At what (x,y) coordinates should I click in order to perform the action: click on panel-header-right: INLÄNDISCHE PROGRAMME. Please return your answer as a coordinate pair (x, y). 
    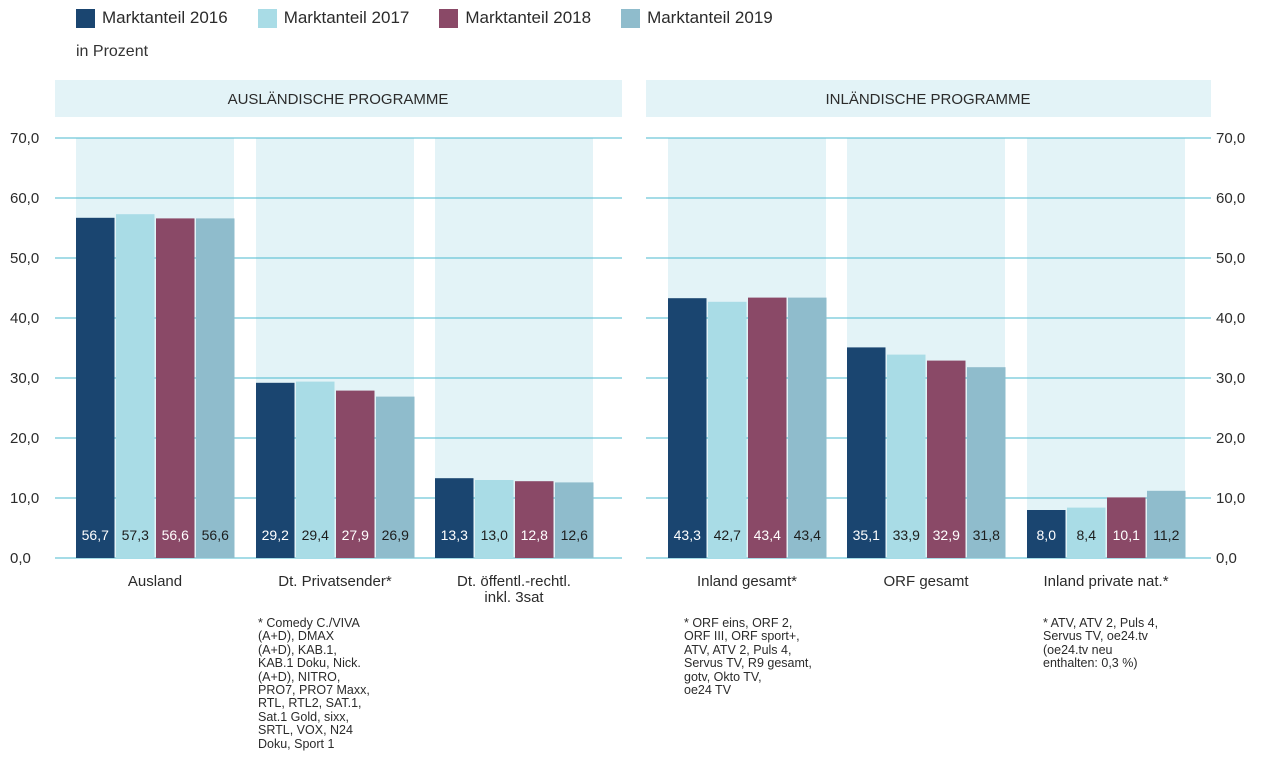
    Looking at the image, I should click on (927, 99).